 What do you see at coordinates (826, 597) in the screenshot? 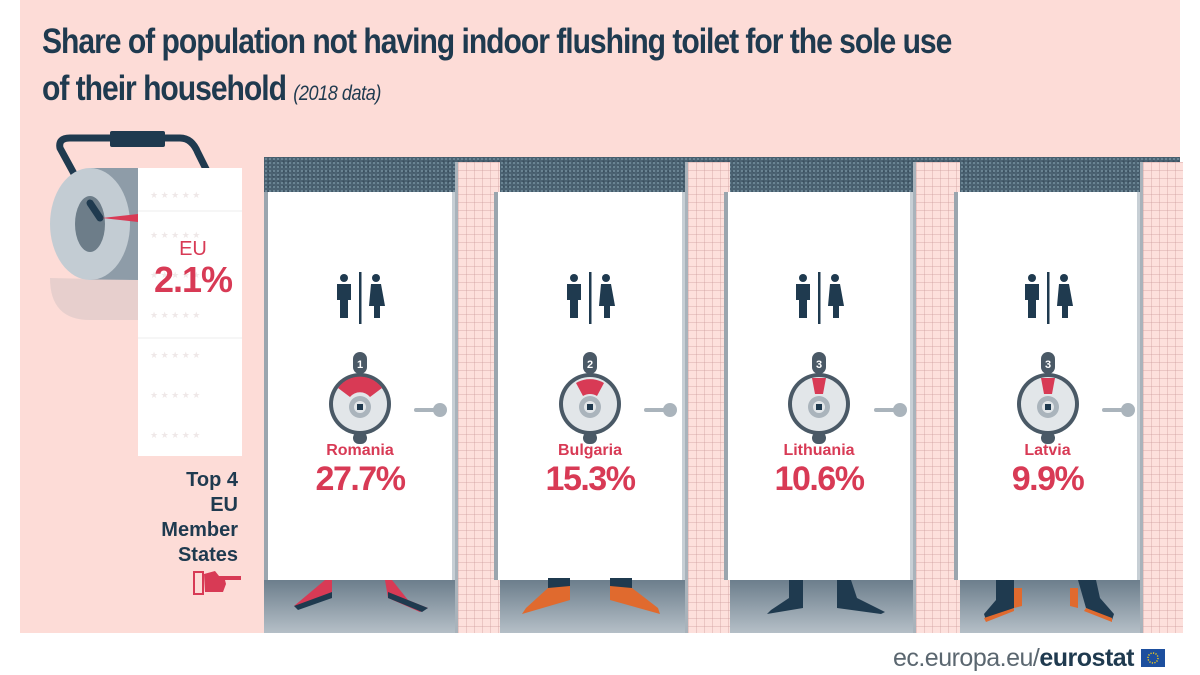
I see `dress-shoes-feet-icon` at bounding box center [826, 597].